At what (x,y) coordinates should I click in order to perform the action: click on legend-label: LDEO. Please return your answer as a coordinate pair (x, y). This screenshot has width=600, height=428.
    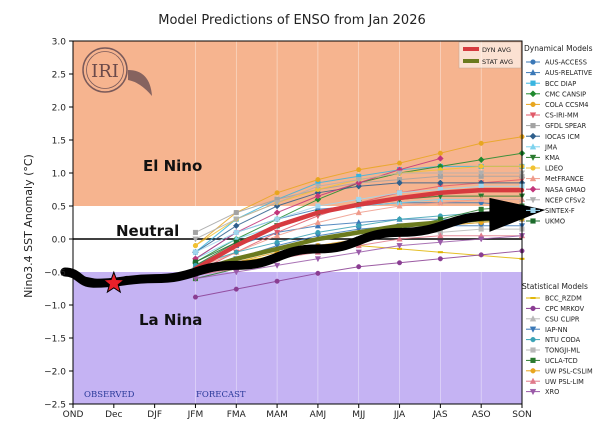
    Looking at the image, I should click on (554, 169).